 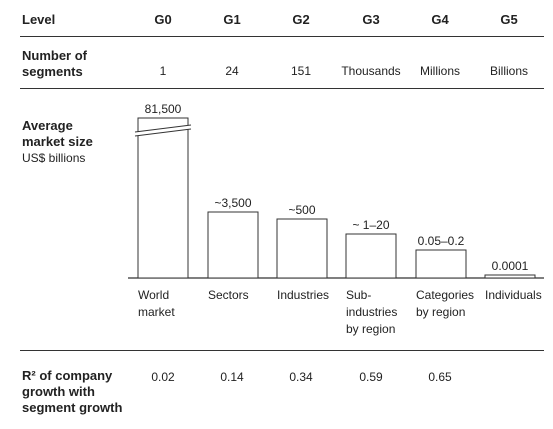 What do you see at coordinates (156, 312) in the screenshot?
I see `category-label-line: market` at bounding box center [156, 312].